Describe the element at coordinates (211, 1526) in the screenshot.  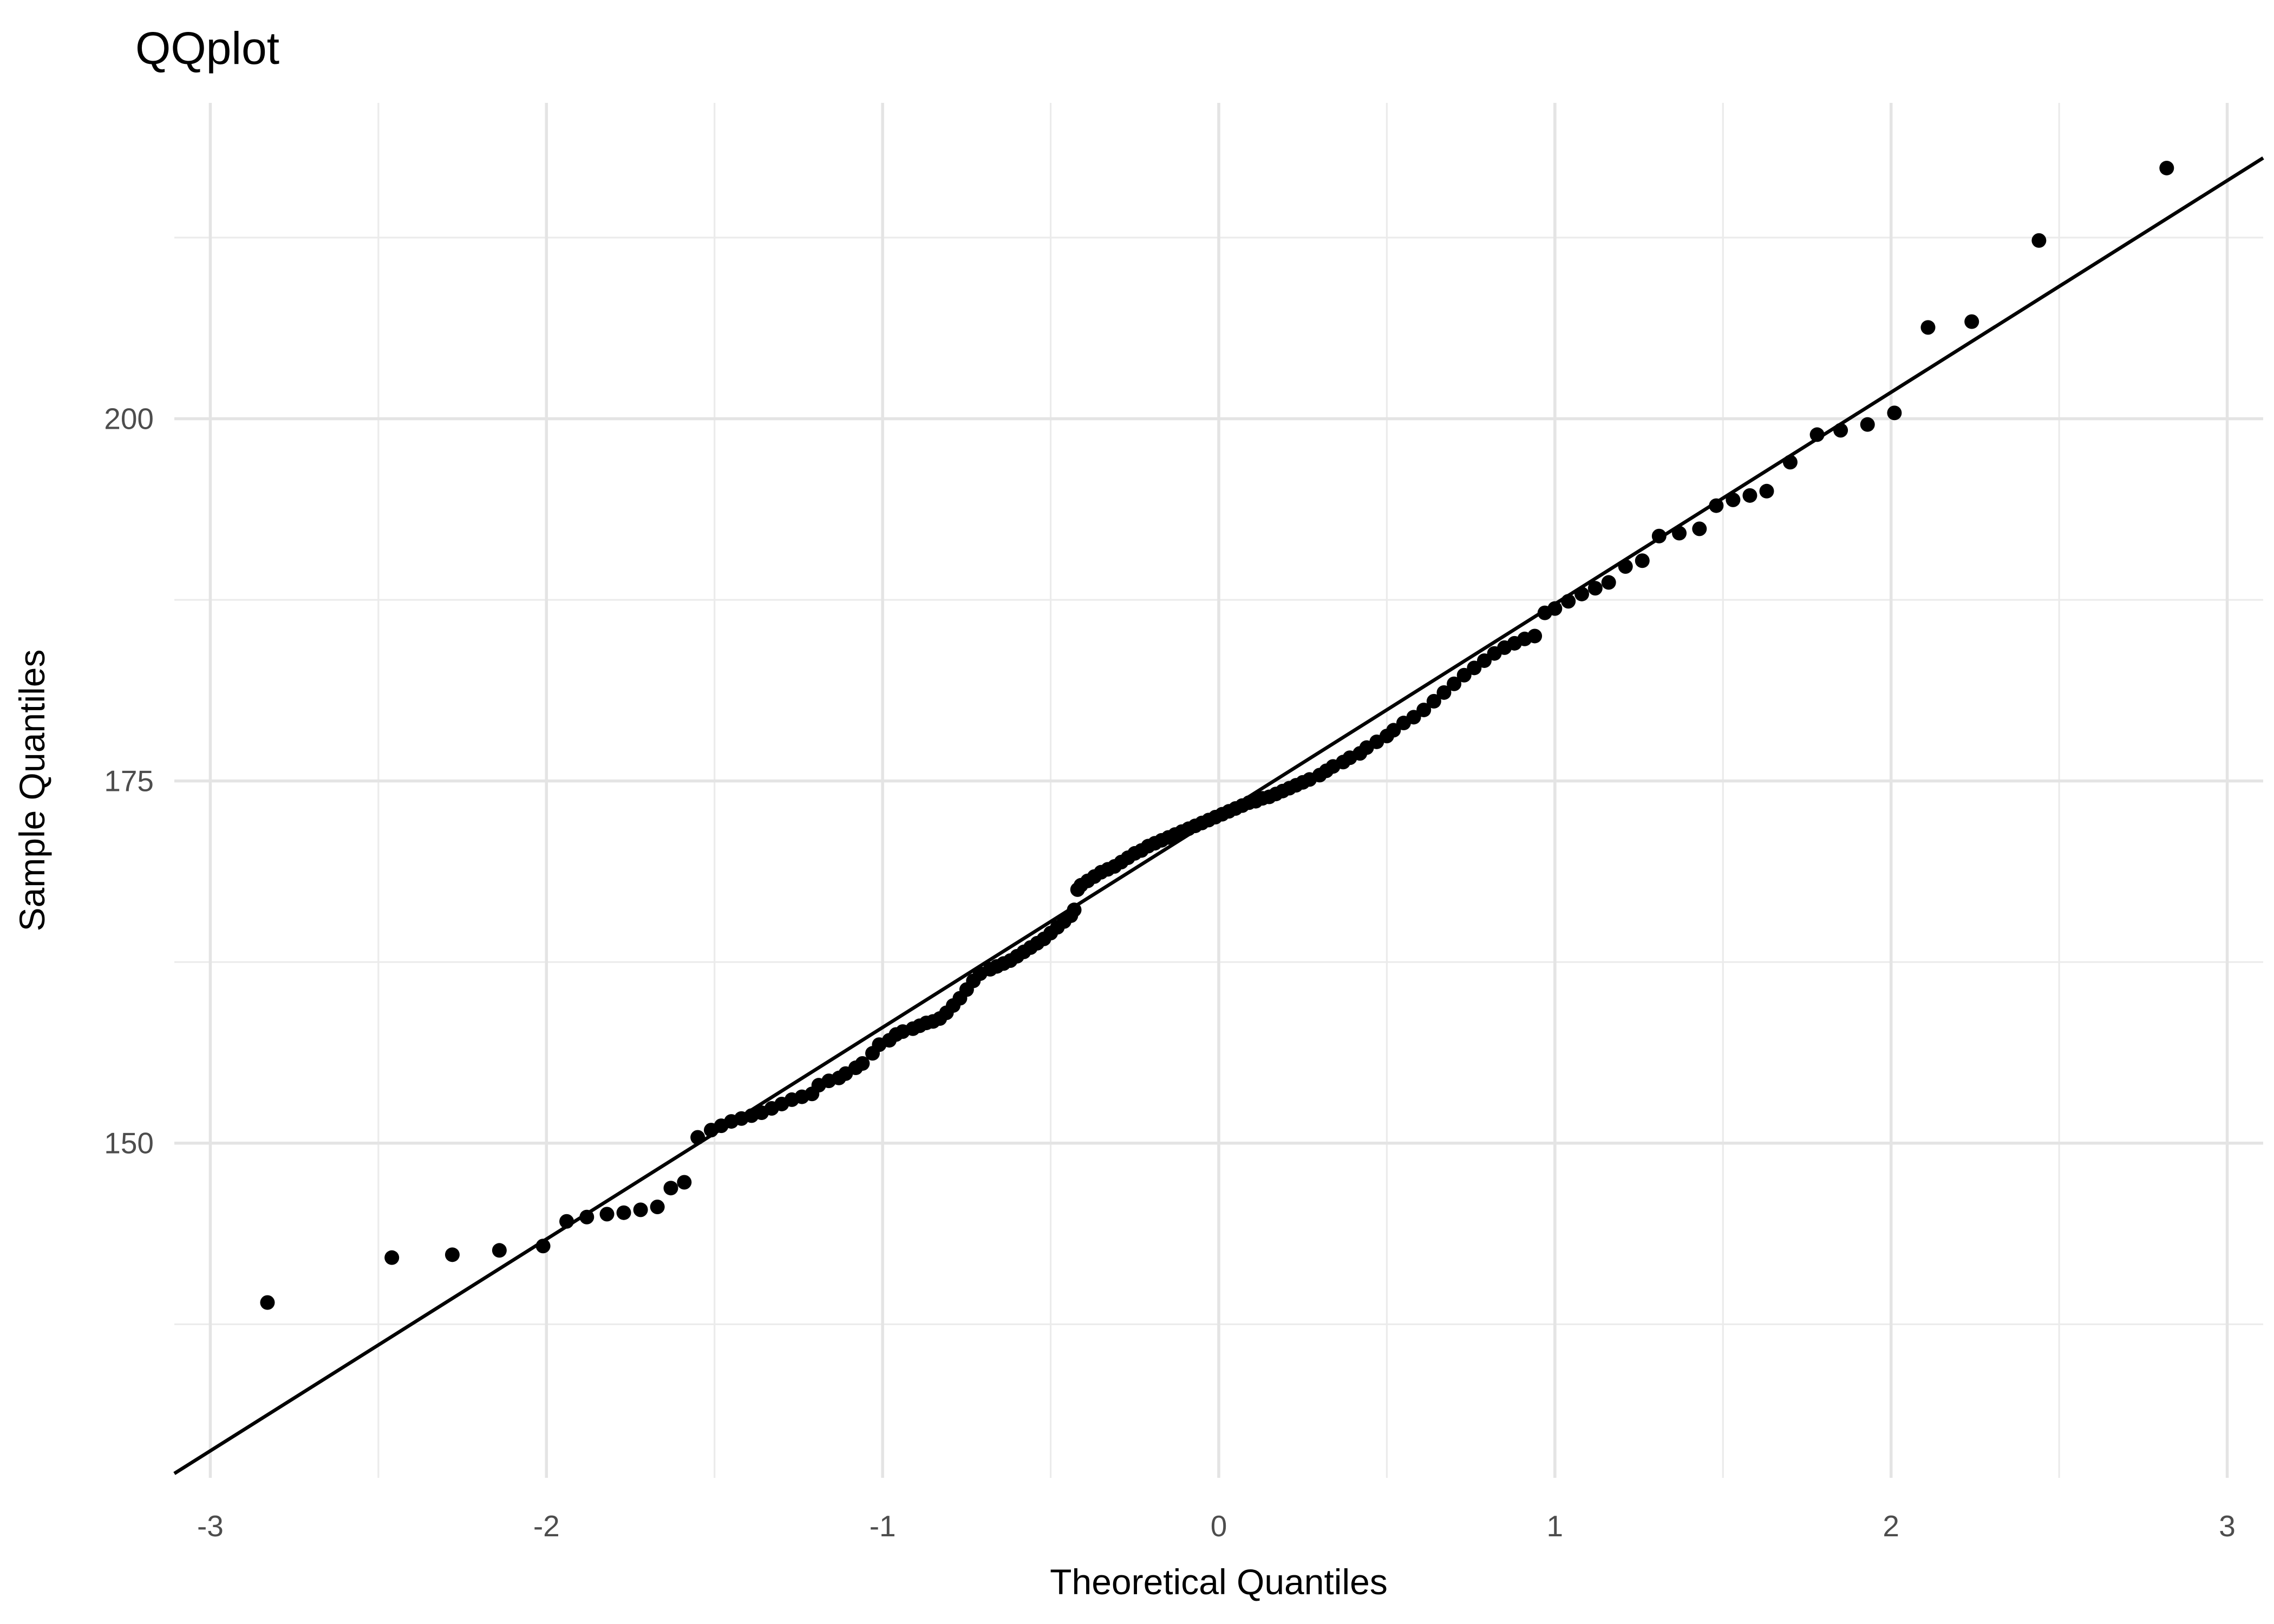
I see `x-tick-label: -3` at that location.